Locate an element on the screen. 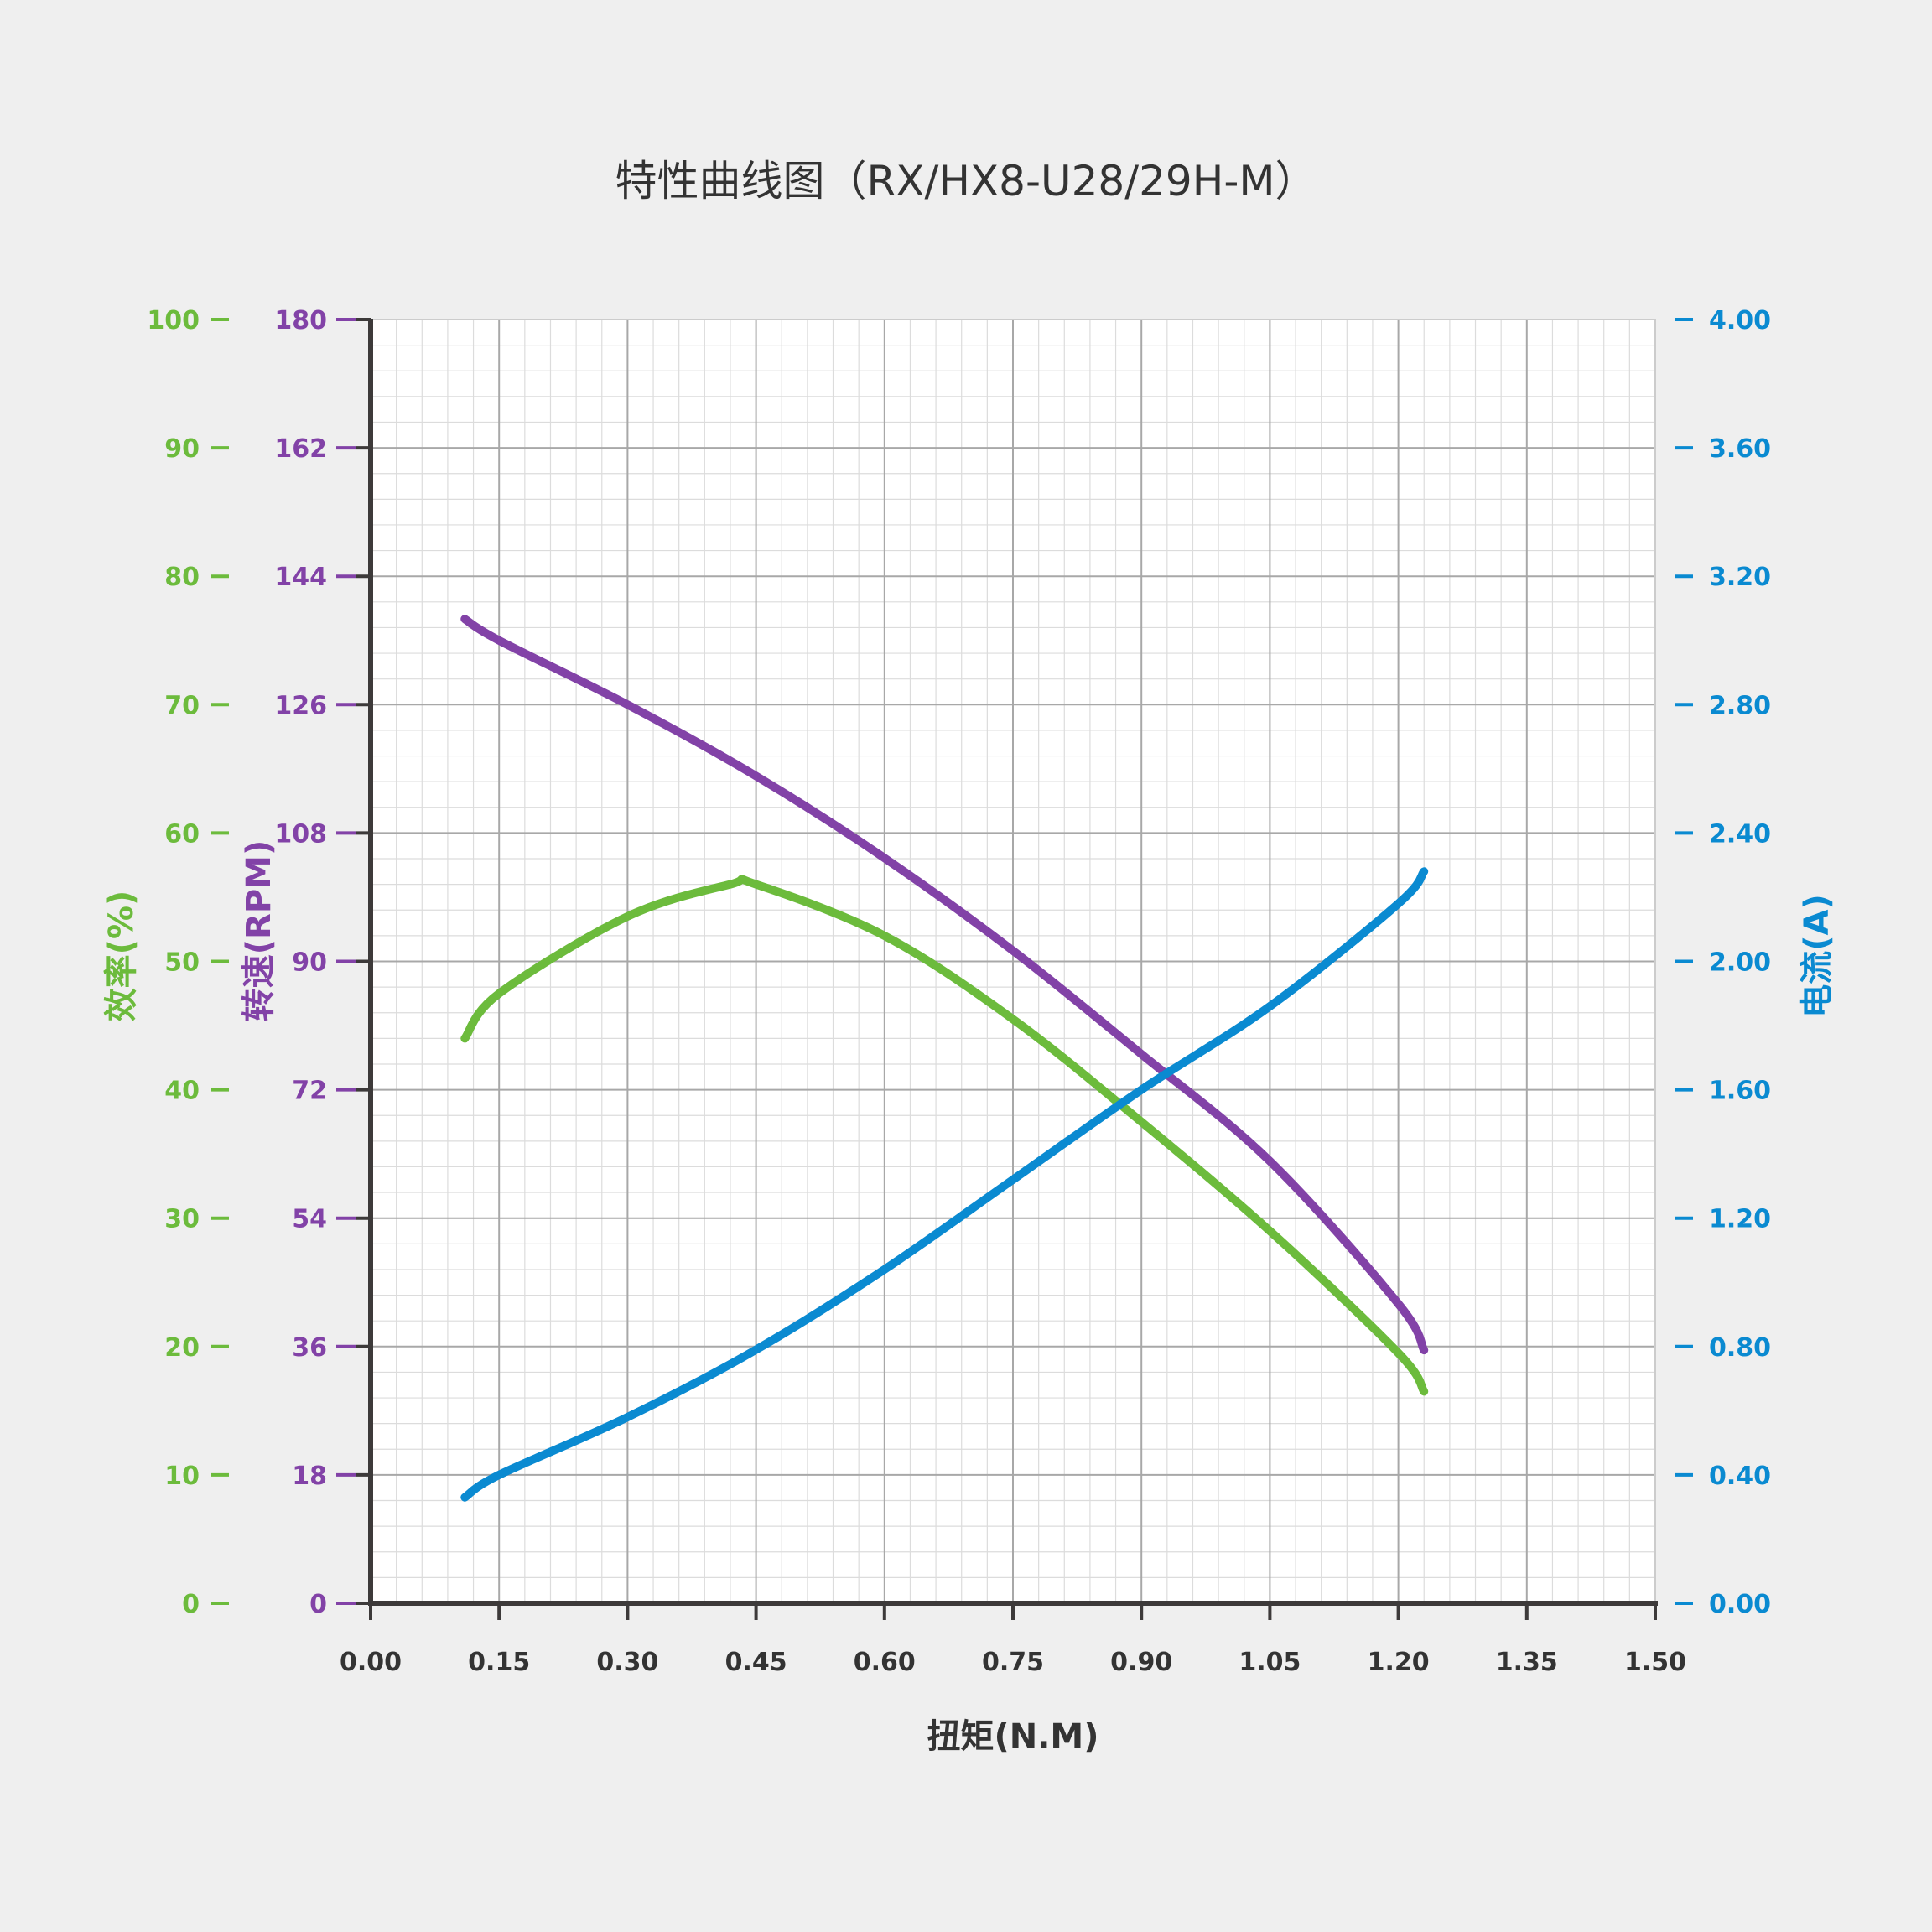 The image size is (1932, 1932). y-tick-label-efficiency: 80 is located at coordinates (182, 577).